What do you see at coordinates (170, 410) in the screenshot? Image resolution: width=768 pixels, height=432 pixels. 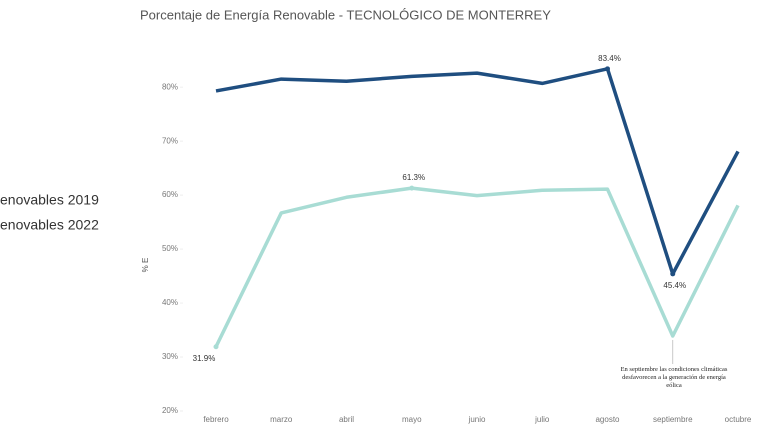 I see `y-tick-label: 20%` at bounding box center [170, 410].